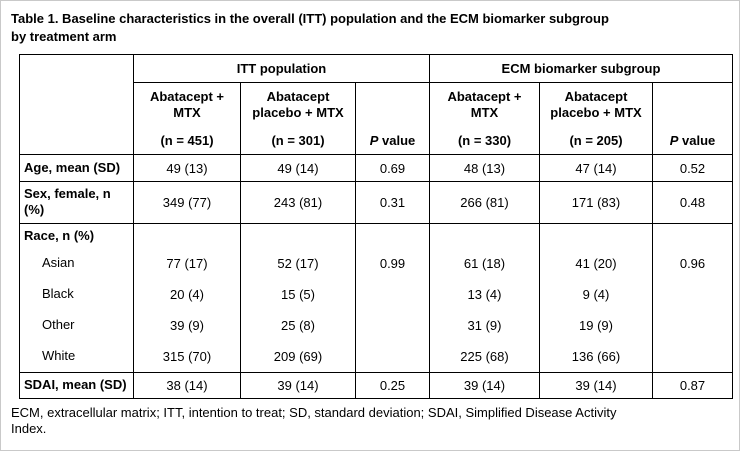 This screenshot has height=451, width=740. I want to click on row-label-white: White, so click(76, 357).